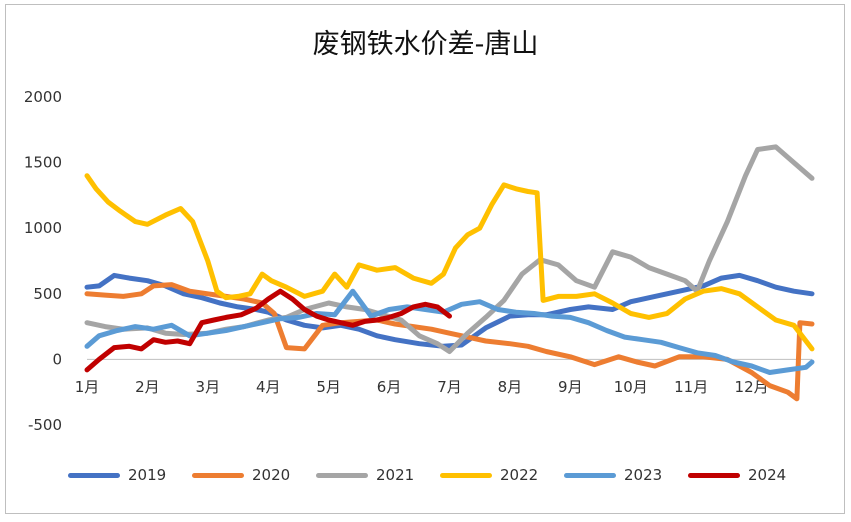  Describe the element at coordinates (43, 261) in the screenshot. I see `y-axis-ticks: 2000 1500 1000 500 0 -500` at that location.